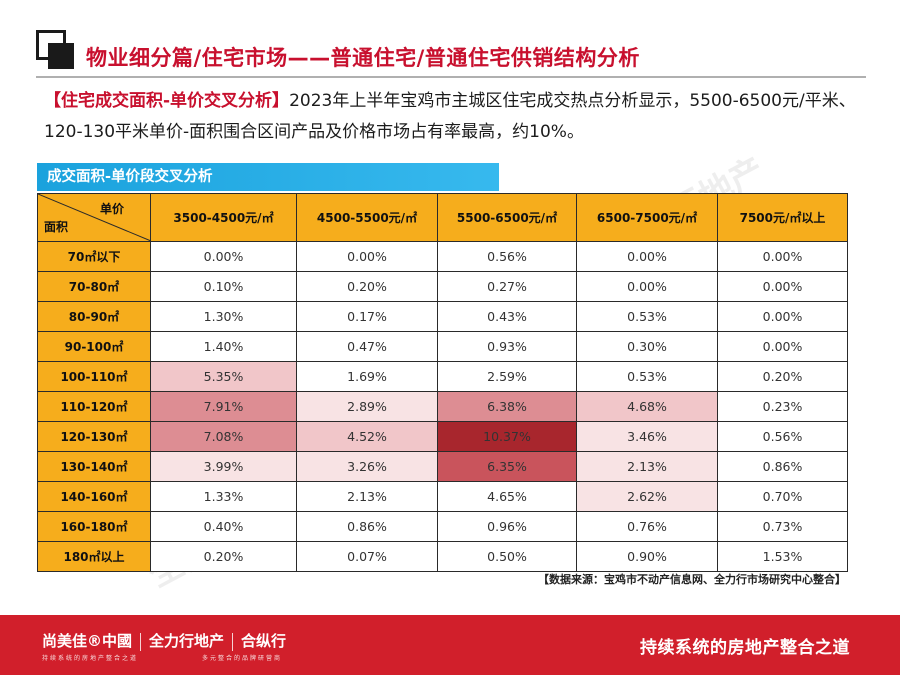  Describe the element at coordinates (94, 376) in the screenshot. I see `row-header: 100-110㎡` at that location.